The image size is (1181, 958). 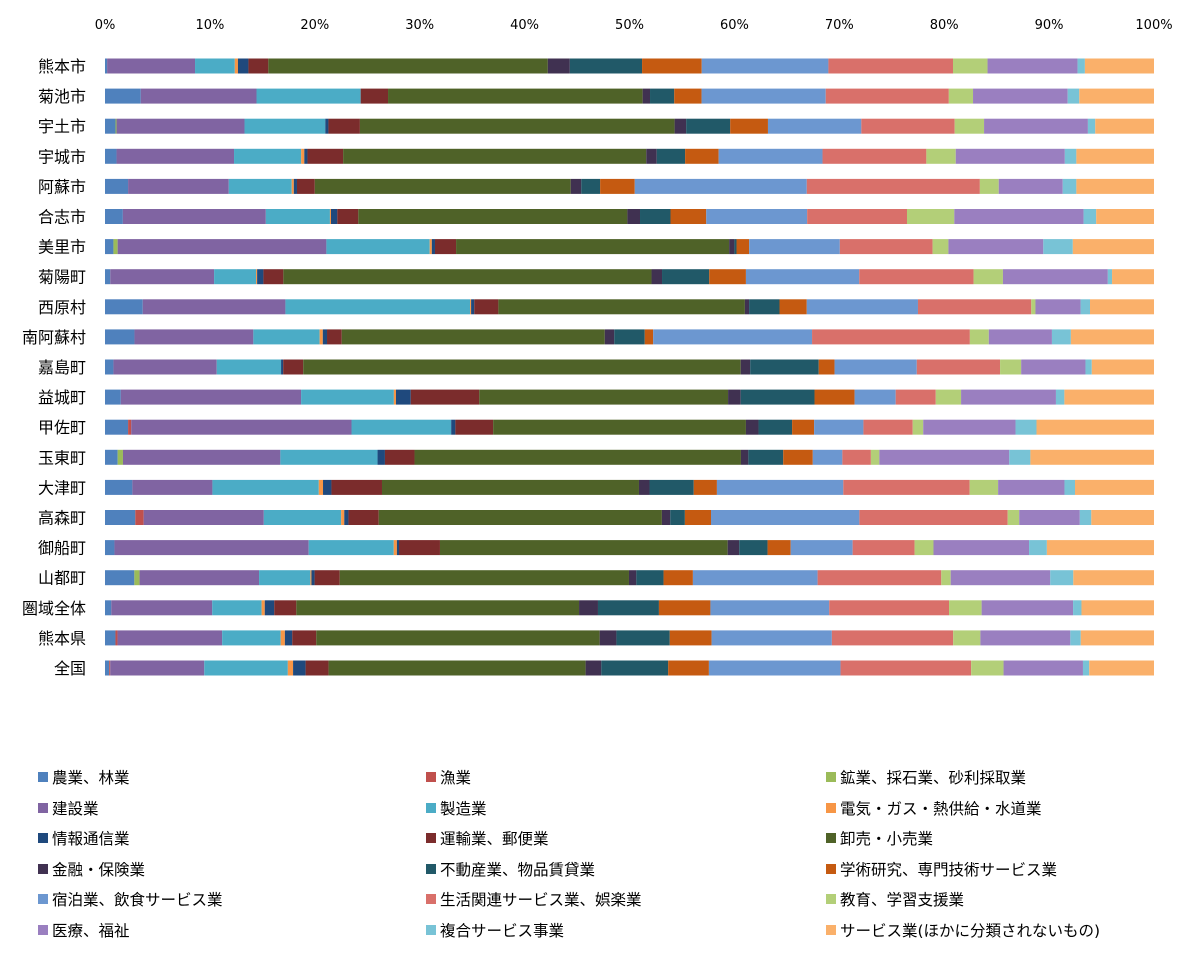 What do you see at coordinates (232, 899) in the screenshot?
I see `legend-item: 宿泊業、飲食サービス業` at bounding box center [232, 899].